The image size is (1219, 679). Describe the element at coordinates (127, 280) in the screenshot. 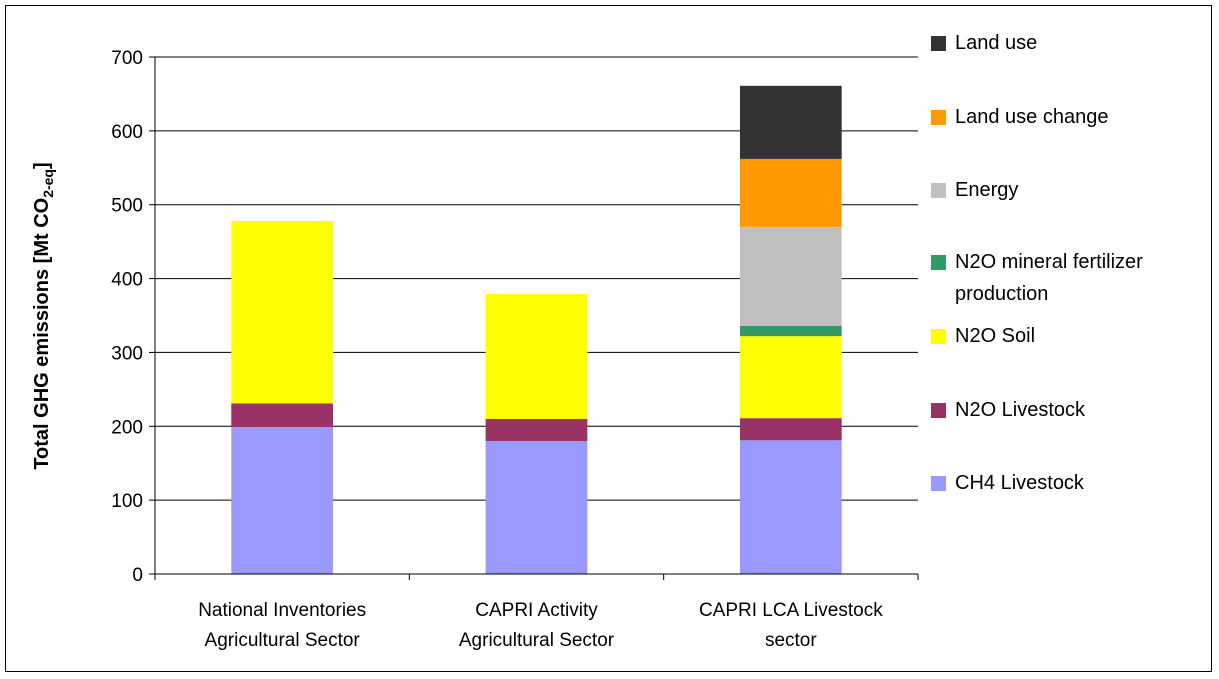

I see `y-tick-label: 400` at that location.